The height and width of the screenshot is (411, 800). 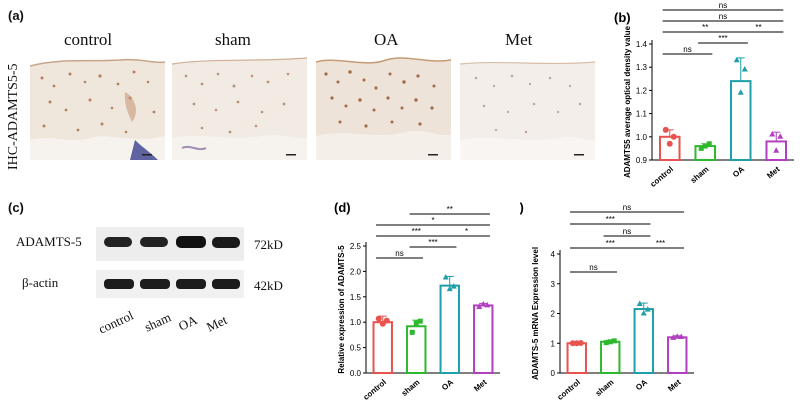 I want to click on ihc-image-met, so click(x=527, y=106).